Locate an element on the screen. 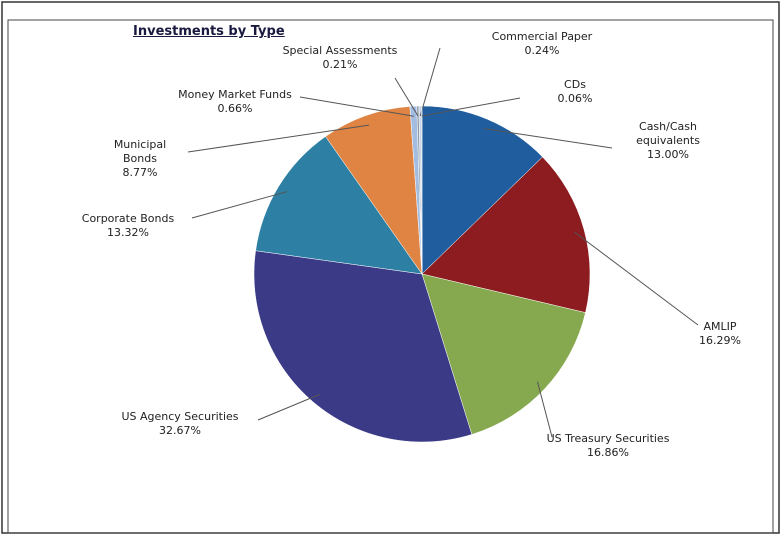 The height and width of the screenshot is (535, 781). category-label: Corporate Bonds is located at coordinates (128, 218).